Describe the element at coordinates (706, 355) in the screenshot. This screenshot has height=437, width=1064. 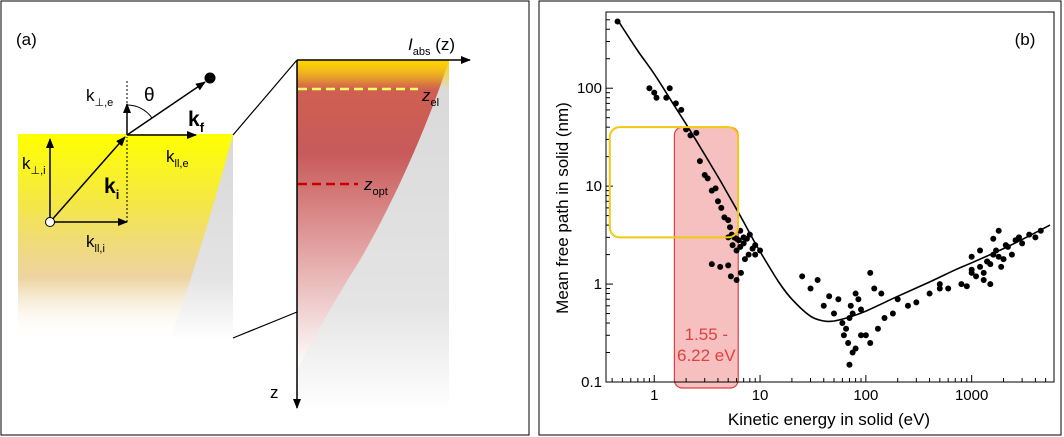
I see `red-band-label-line-2: 6.22 eV` at that location.